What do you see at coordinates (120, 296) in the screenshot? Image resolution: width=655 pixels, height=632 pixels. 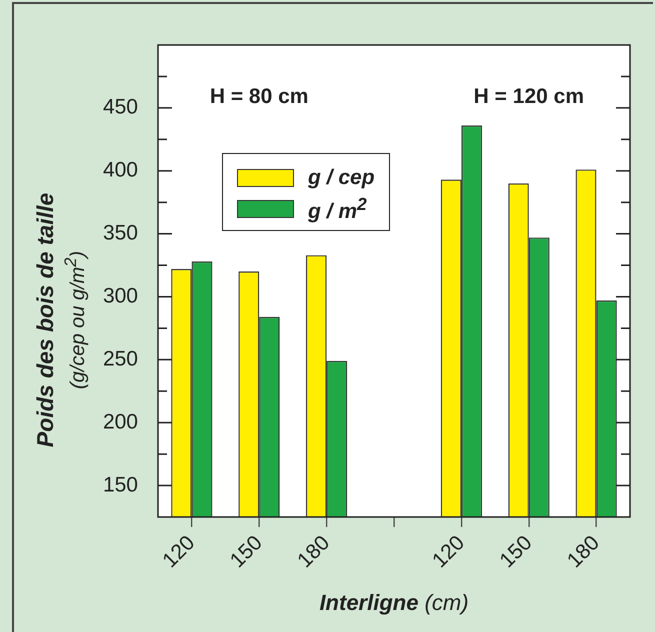 I see `y-tick-label: 300` at bounding box center [120, 296].